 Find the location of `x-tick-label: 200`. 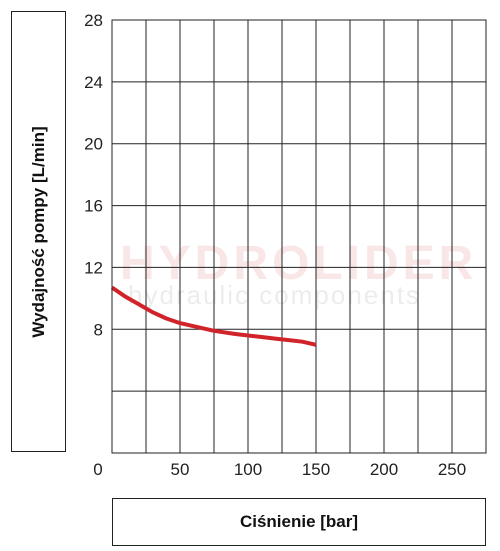

x-tick-label: 200 is located at coordinates (384, 469).